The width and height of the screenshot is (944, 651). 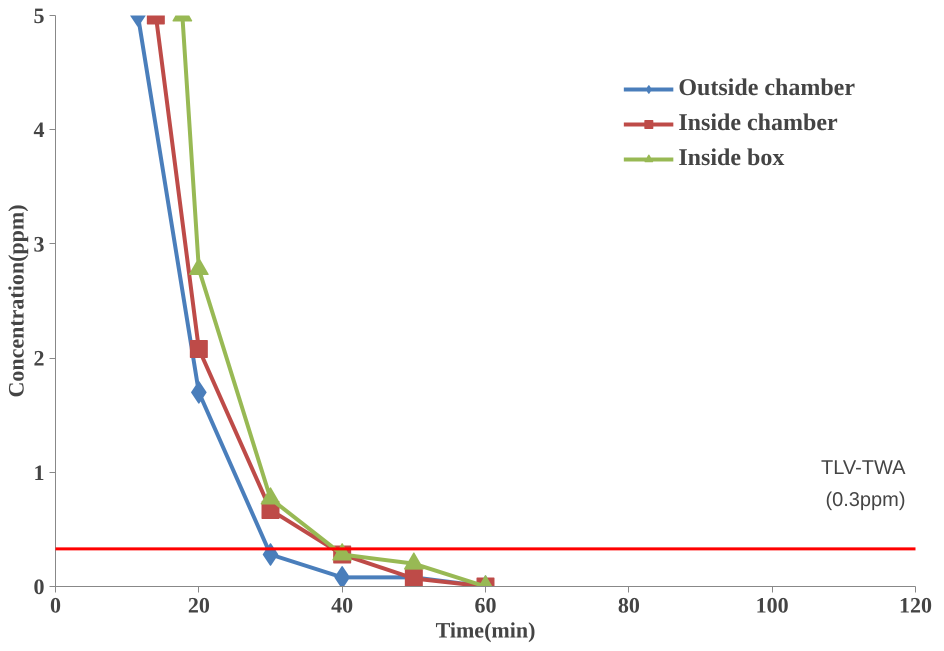 I want to click on x-tick-label: 0, so click(x=55, y=605).